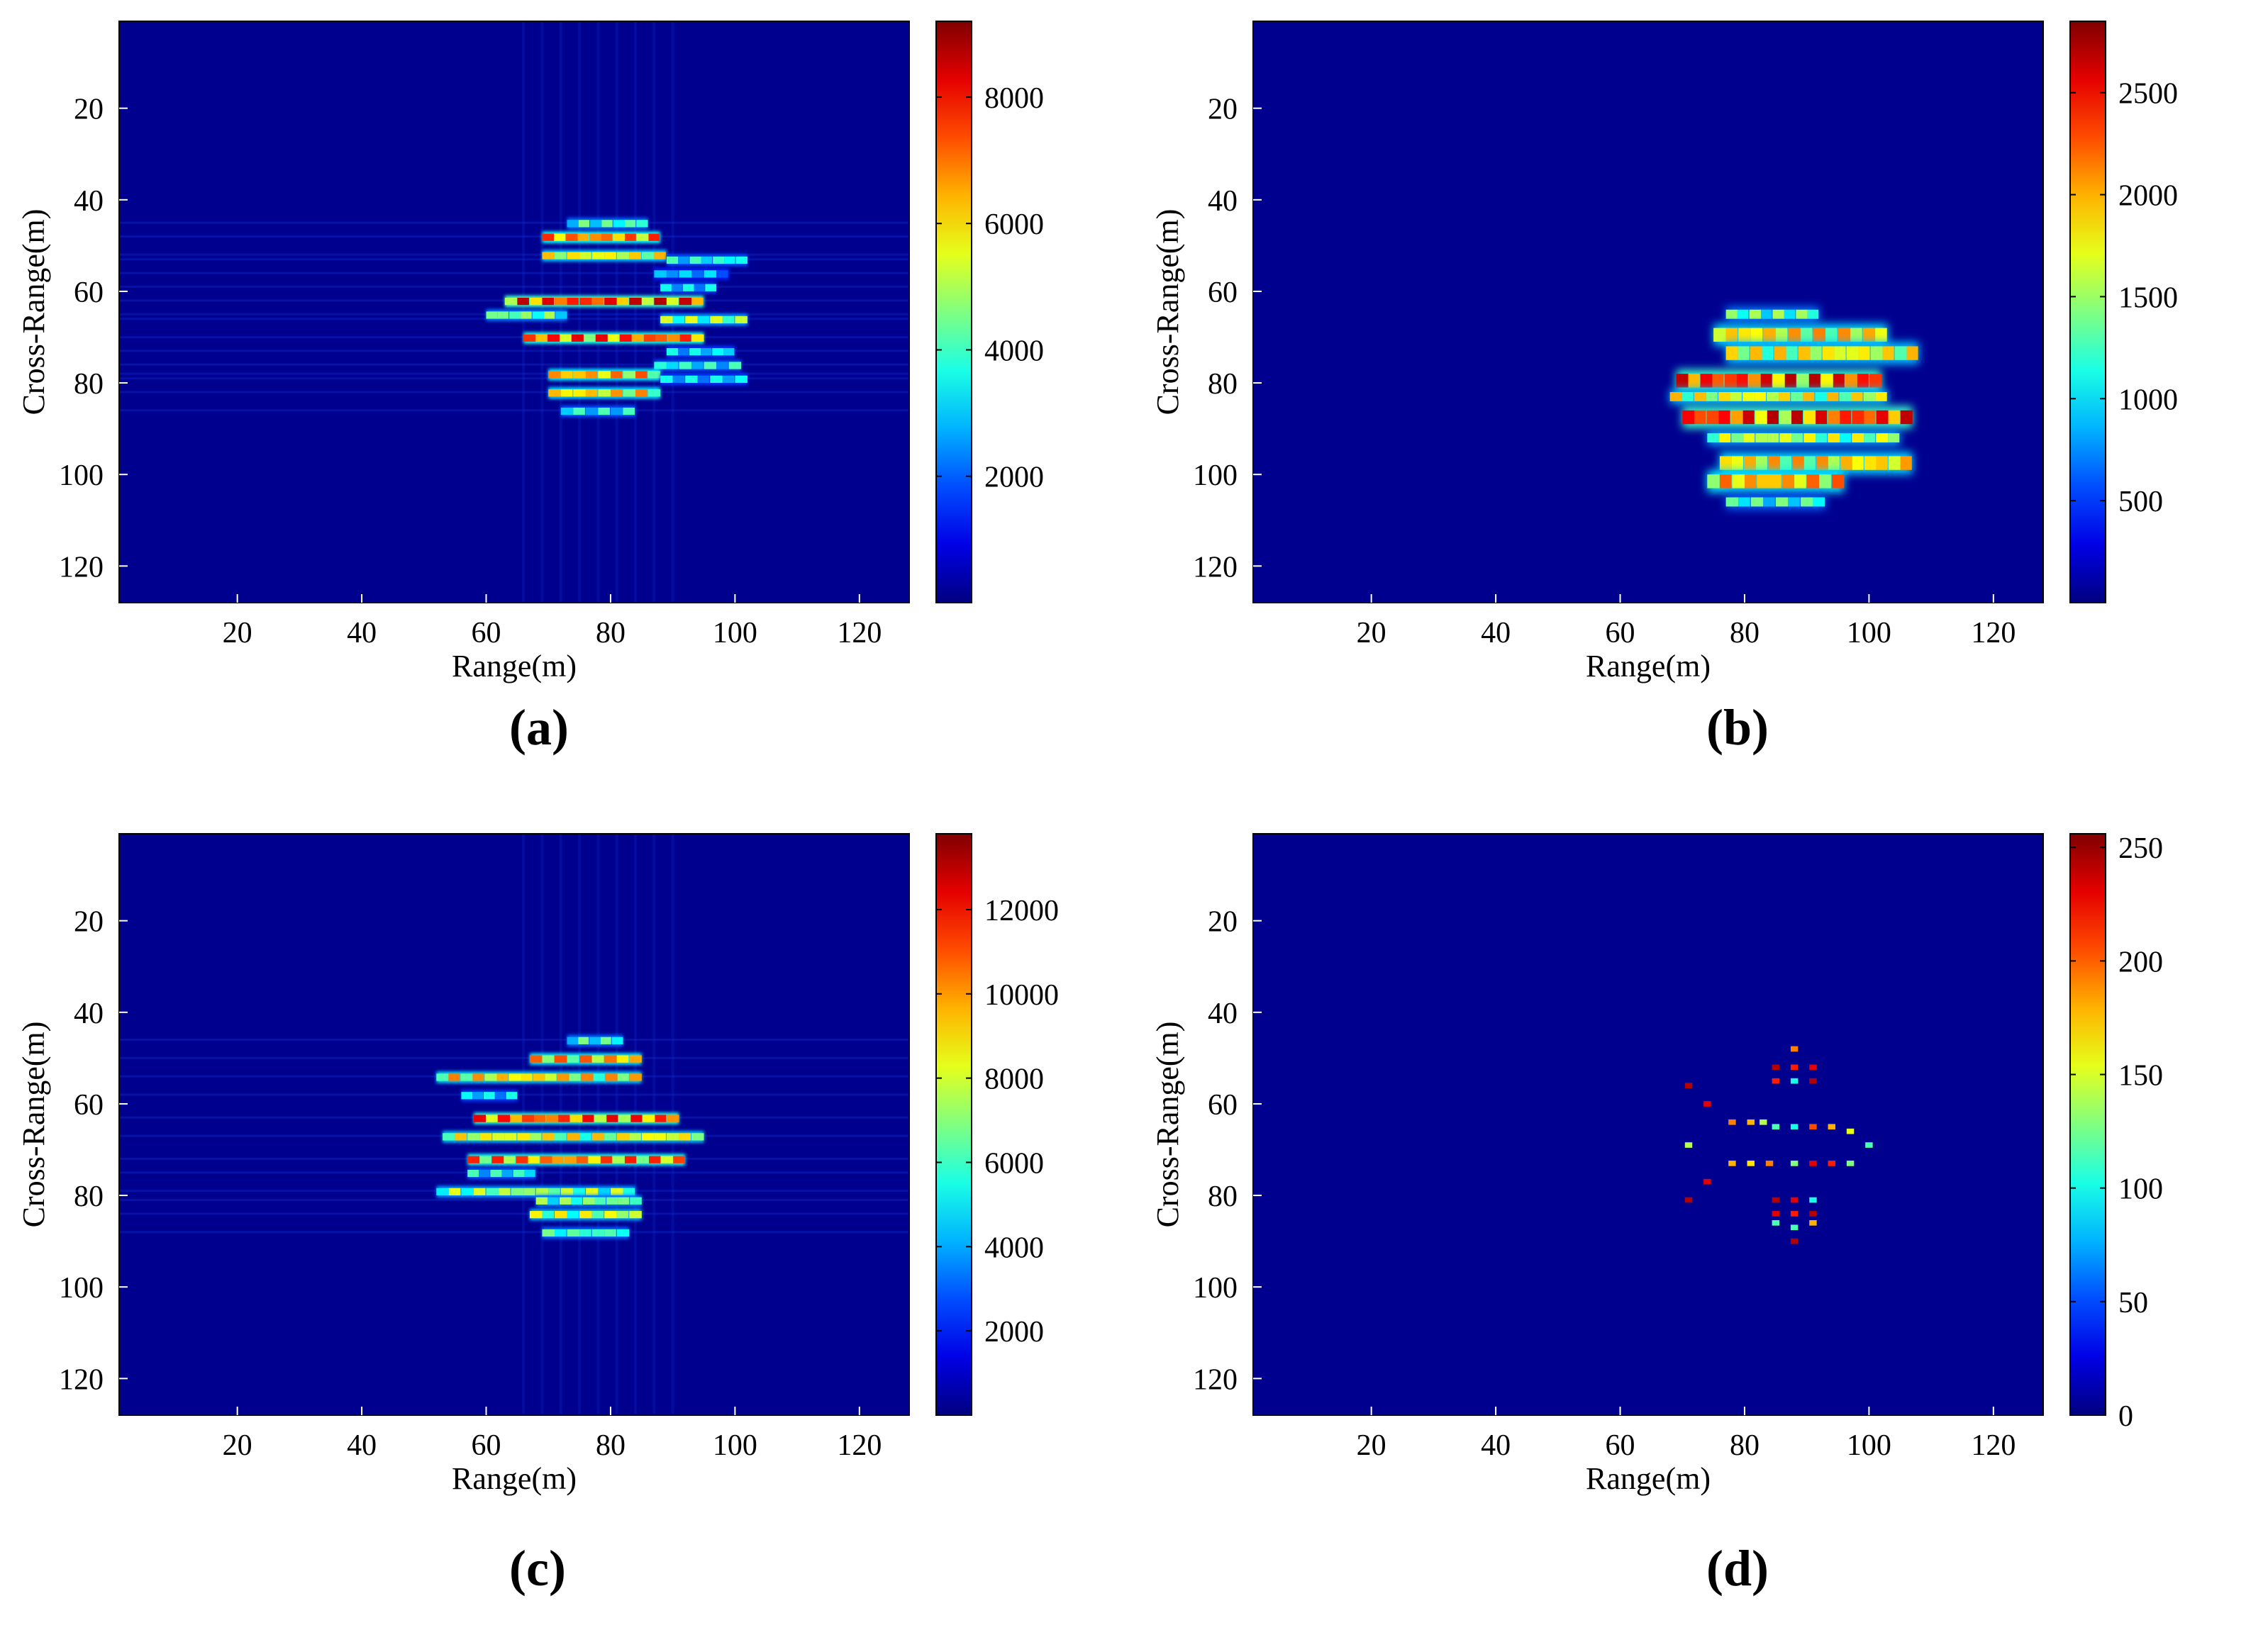 This screenshot has height=1625, width=2268. Describe the element at coordinates (1021, 911) in the screenshot. I see `colorbar-tick-label: 12000` at that location.